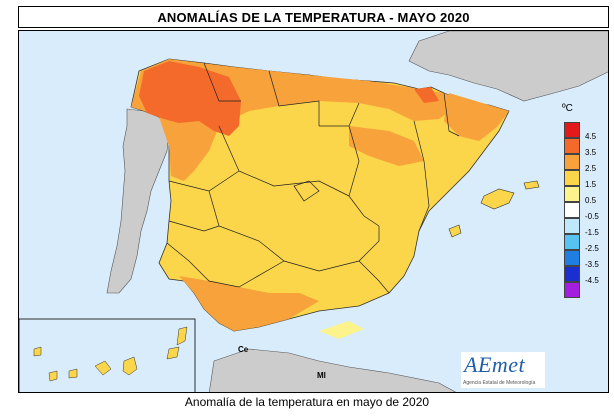 This screenshot has height=419, width=614. Describe the element at coordinates (138, 201) in the screenshot. I see `portugal-landmass` at that location.